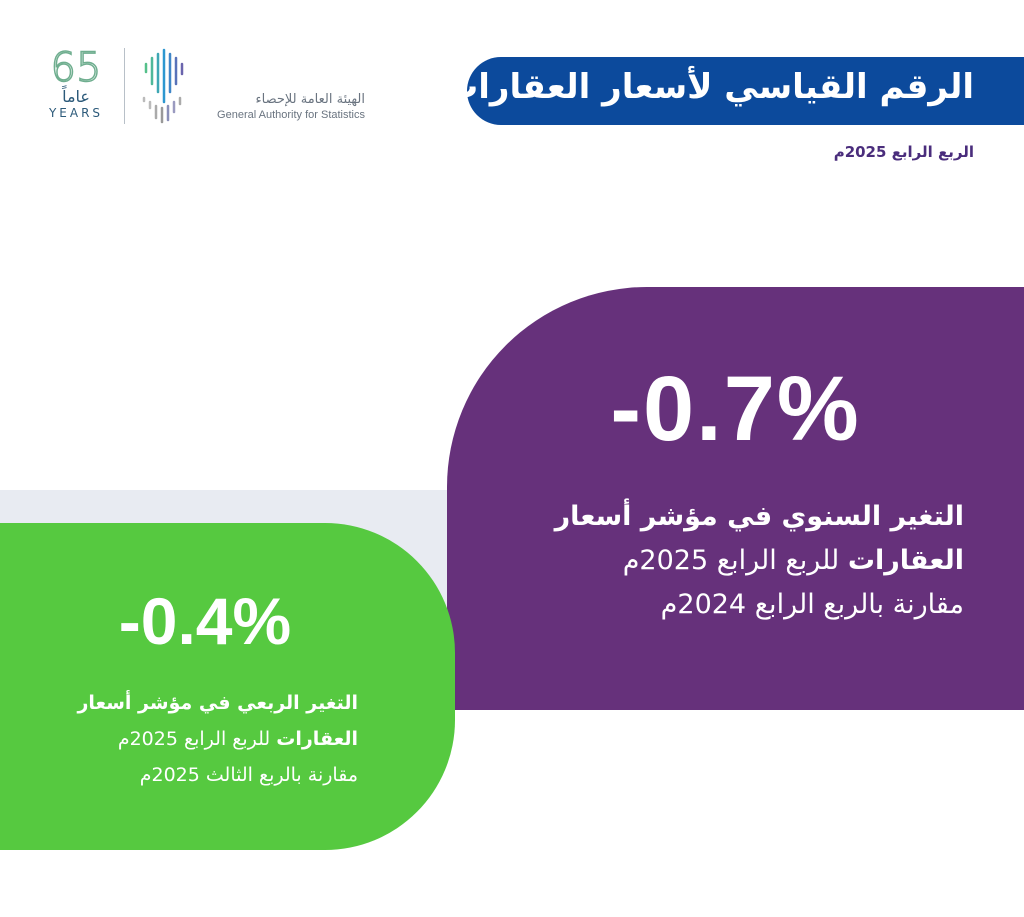 This screenshot has width=1024, height=917. Describe the element at coordinates (317, 739) in the screenshot. I see `quarterly-line2-bold: العقارات` at that location.